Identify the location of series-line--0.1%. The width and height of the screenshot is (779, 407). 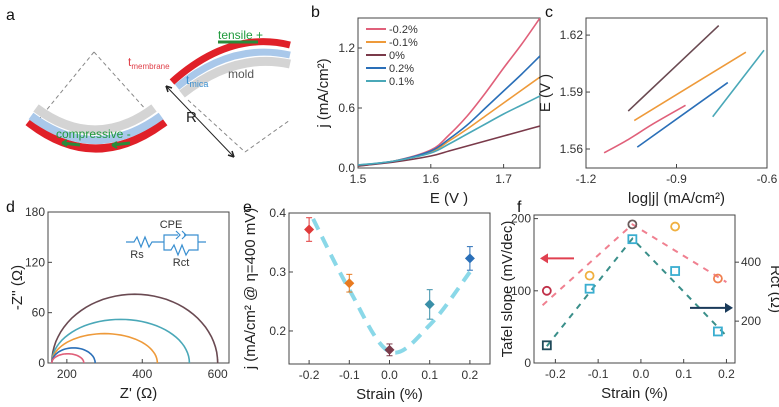
(449, 121).